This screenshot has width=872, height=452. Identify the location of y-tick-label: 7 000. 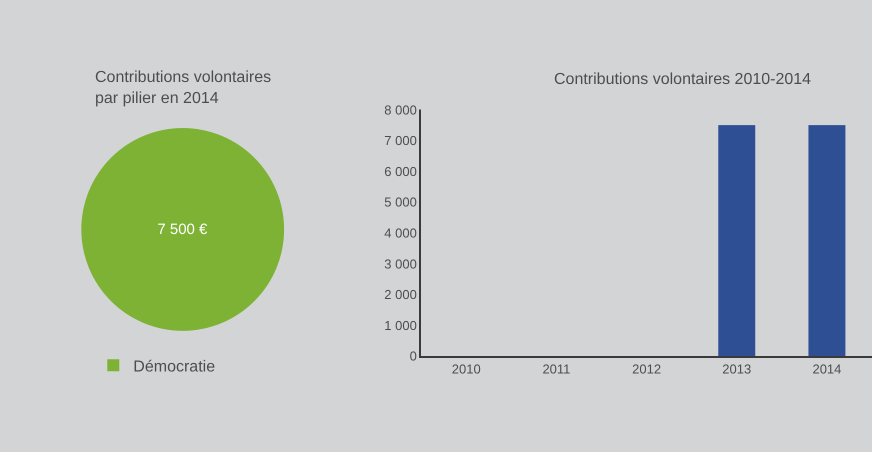
(400, 140).